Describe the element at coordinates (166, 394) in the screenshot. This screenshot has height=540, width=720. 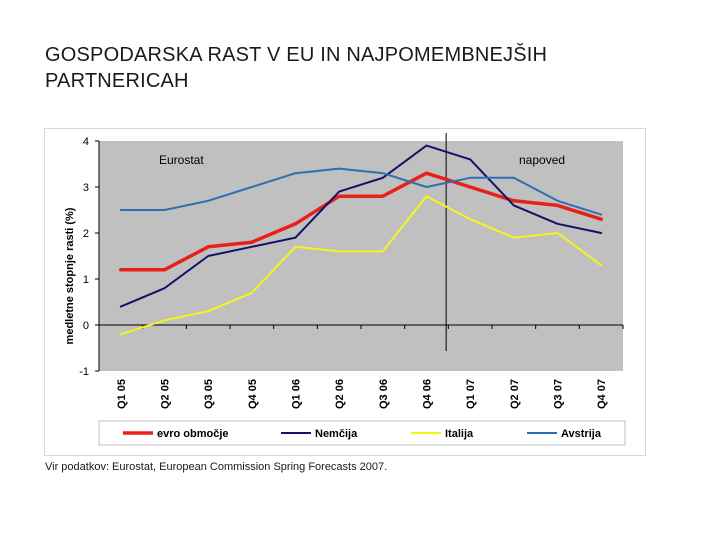
I see `x-tick-label: Q2 05` at that location.